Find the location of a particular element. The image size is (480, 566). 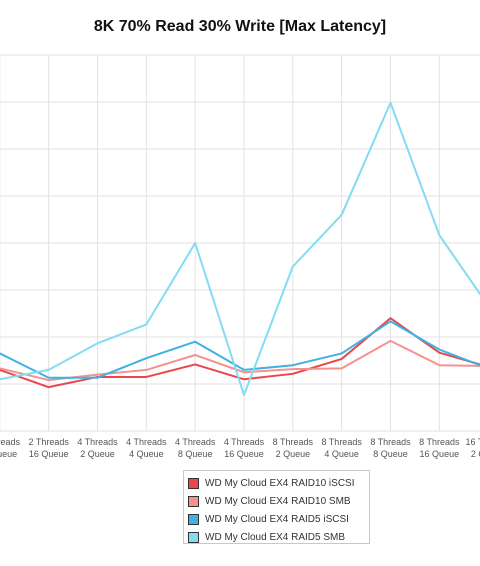

legend-item: WD My Cloud EX4 RAID10 SMB is located at coordinates (276, 501).